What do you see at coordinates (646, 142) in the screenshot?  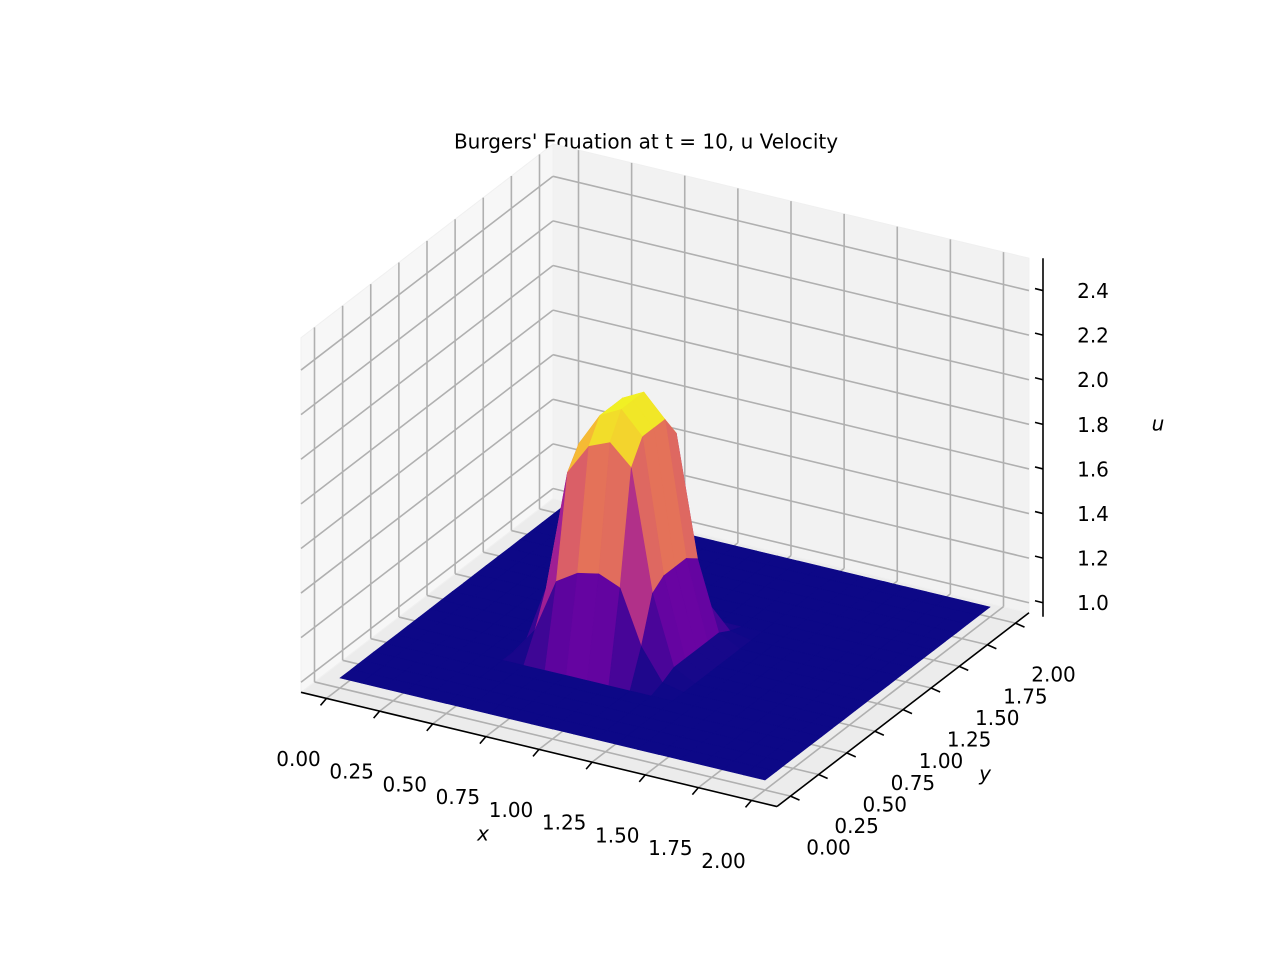 I see `chart-title: Burgers' Equation at t = 10, u Velocity` at bounding box center [646, 142].